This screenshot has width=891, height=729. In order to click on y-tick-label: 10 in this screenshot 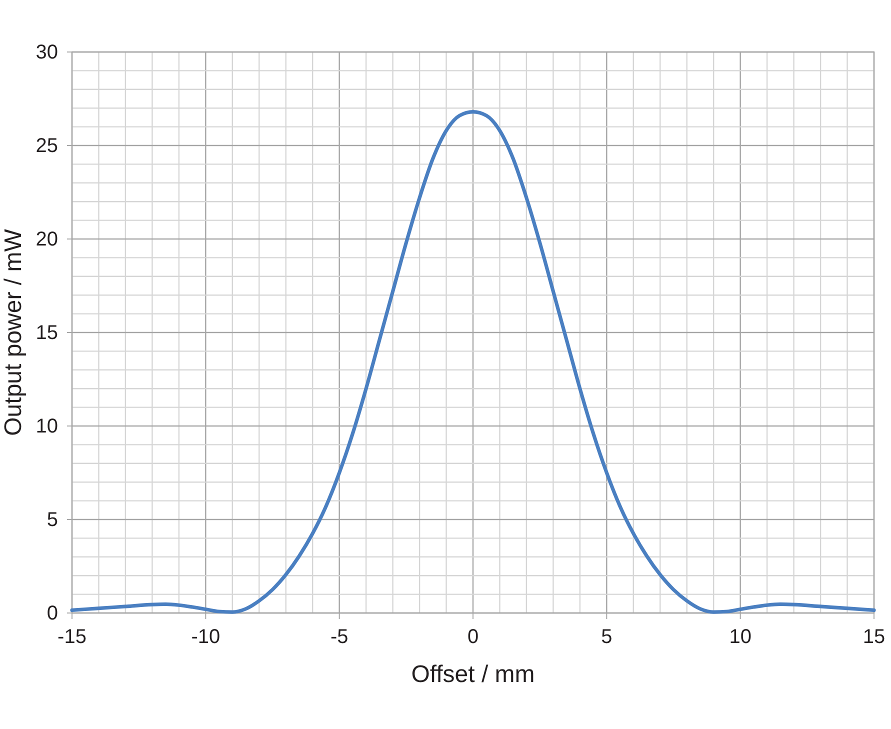, I will do `click(47, 426)`.